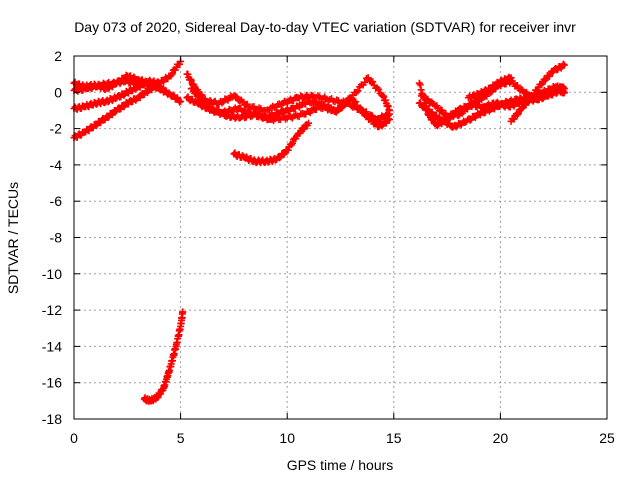 The image size is (640, 480). Describe the element at coordinates (271, 143) in the screenshot. I see `series-track-h` at that location.